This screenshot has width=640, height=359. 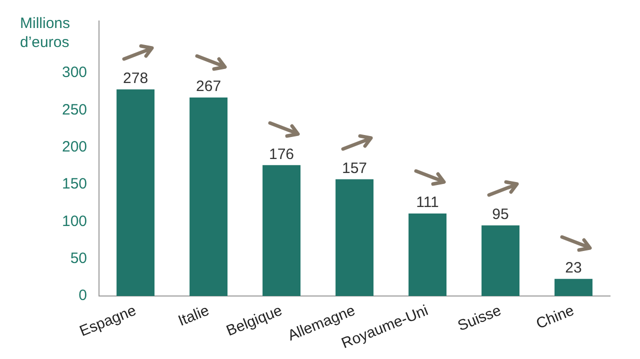 I want to click on x-tick-label: Italie, so click(x=194, y=316).